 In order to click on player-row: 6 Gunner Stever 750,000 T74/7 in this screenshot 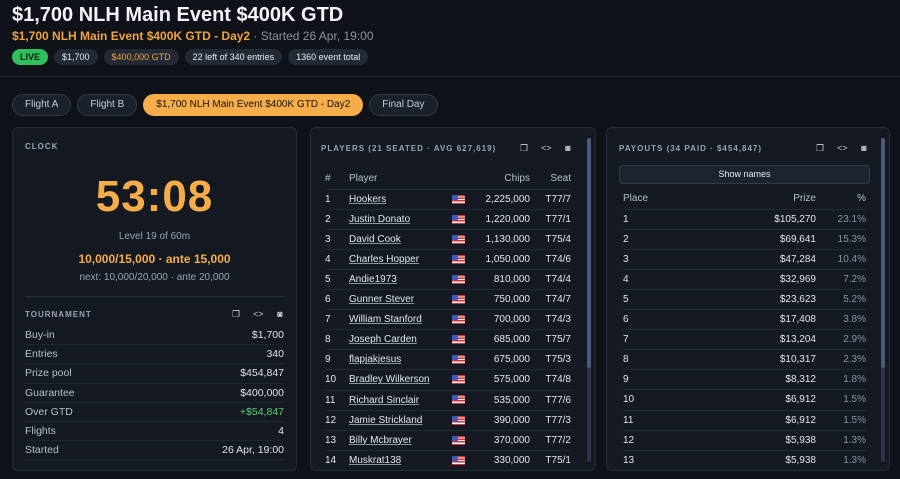, I will do `click(448, 299)`.